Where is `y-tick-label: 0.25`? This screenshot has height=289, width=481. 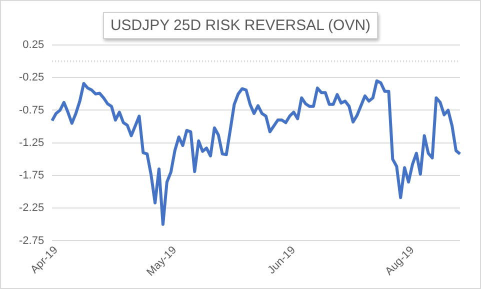 y-tick-label: 0.25 is located at coordinates (33, 45).